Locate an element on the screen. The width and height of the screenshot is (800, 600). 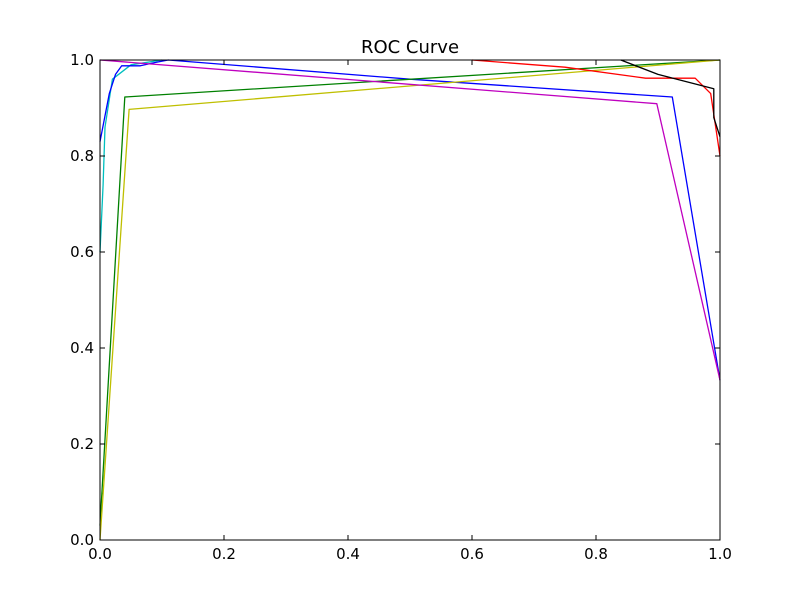
chart-title: ROC Curve is located at coordinates (410, 47).